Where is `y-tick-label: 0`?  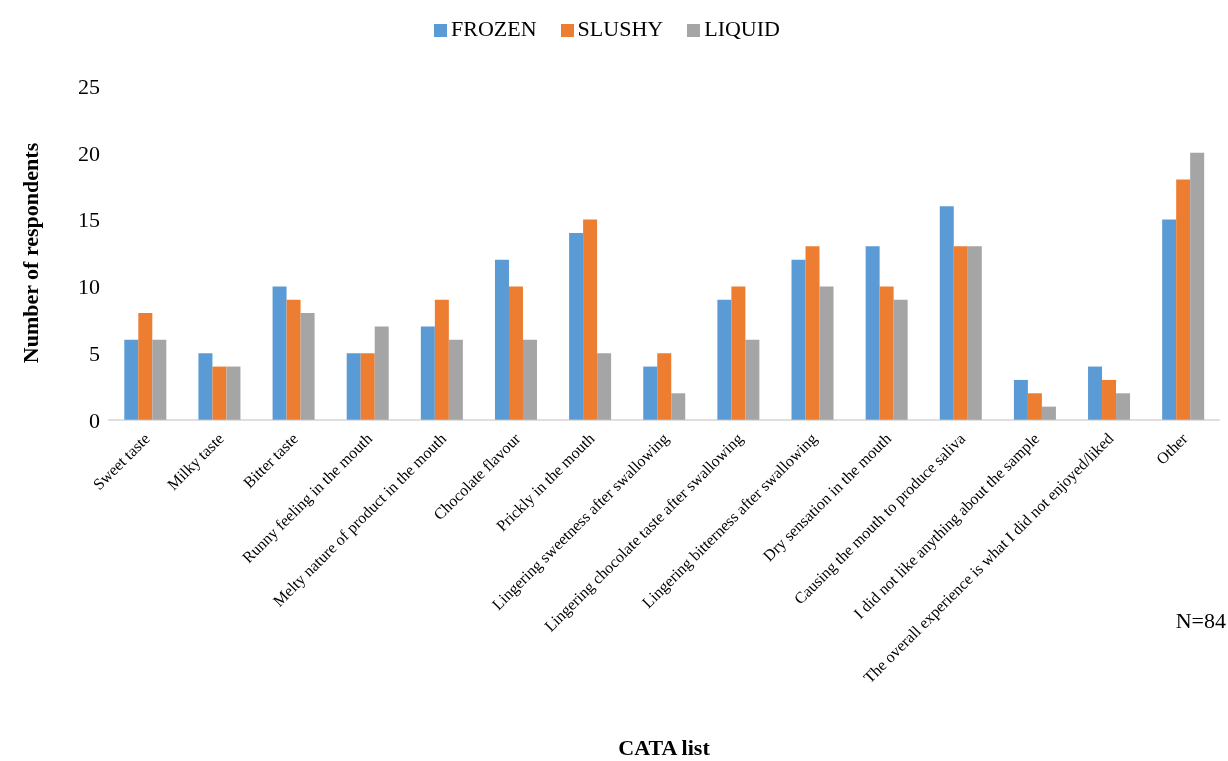 y-tick-label: 0 is located at coordinates (94, 420).